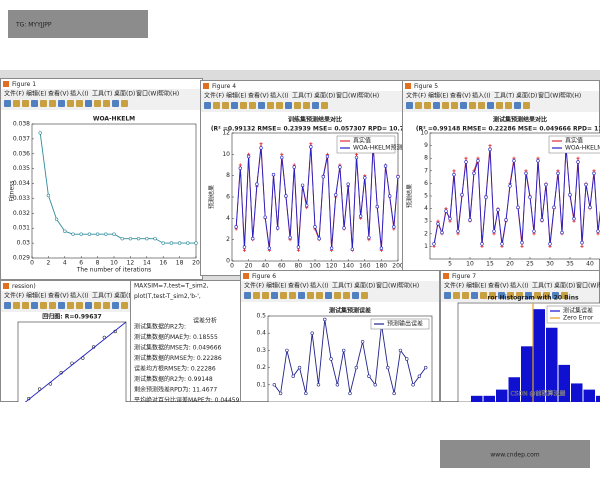  I want to click on x-tick-label: 120, so click(332, 266).